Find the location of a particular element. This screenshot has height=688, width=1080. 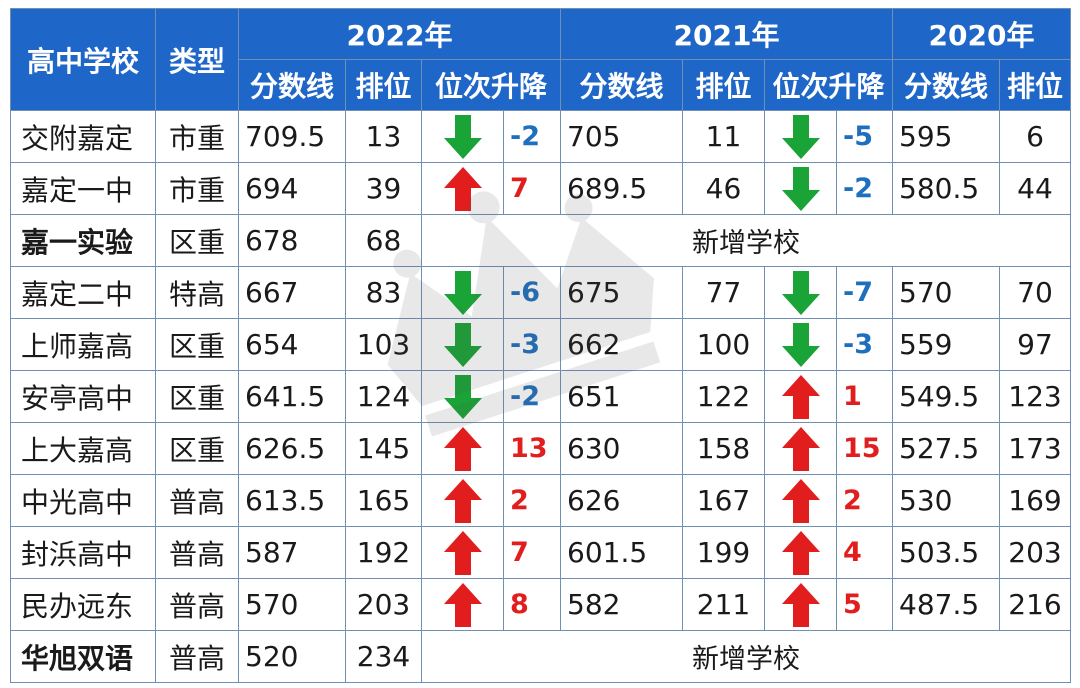

school-name: 交附嘉定 is located at coordinates (83, 136).